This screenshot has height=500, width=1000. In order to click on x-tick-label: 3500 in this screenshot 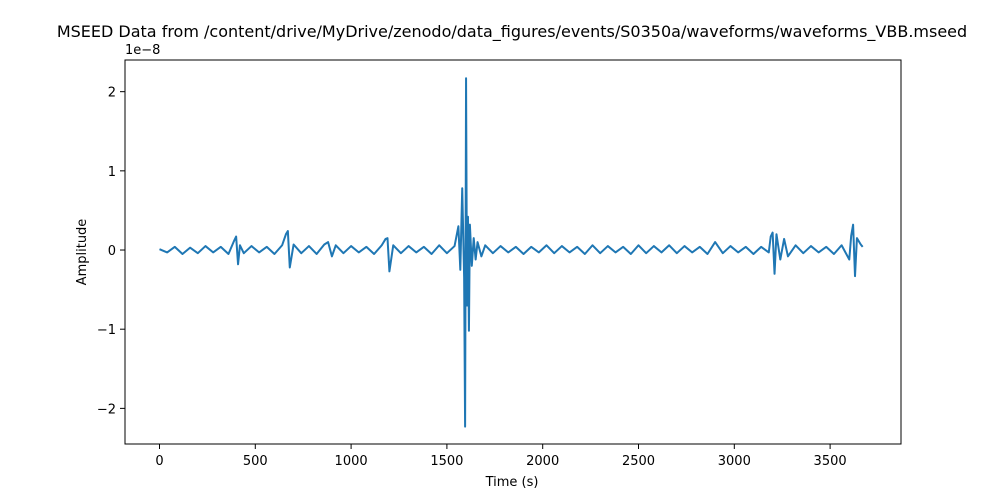, I will do `click(830, 461)`.